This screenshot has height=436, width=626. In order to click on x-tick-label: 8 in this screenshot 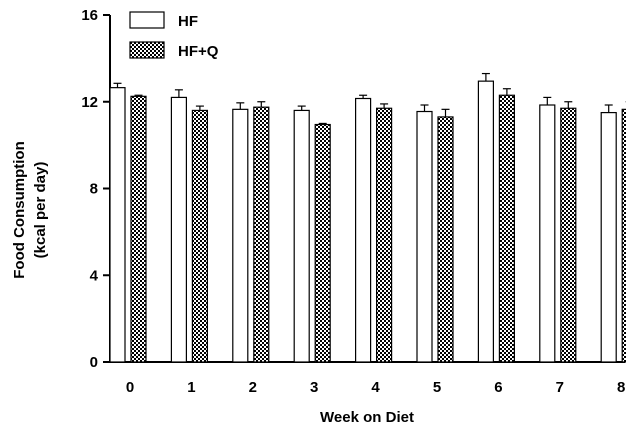, I will do `click(621, 387)`.